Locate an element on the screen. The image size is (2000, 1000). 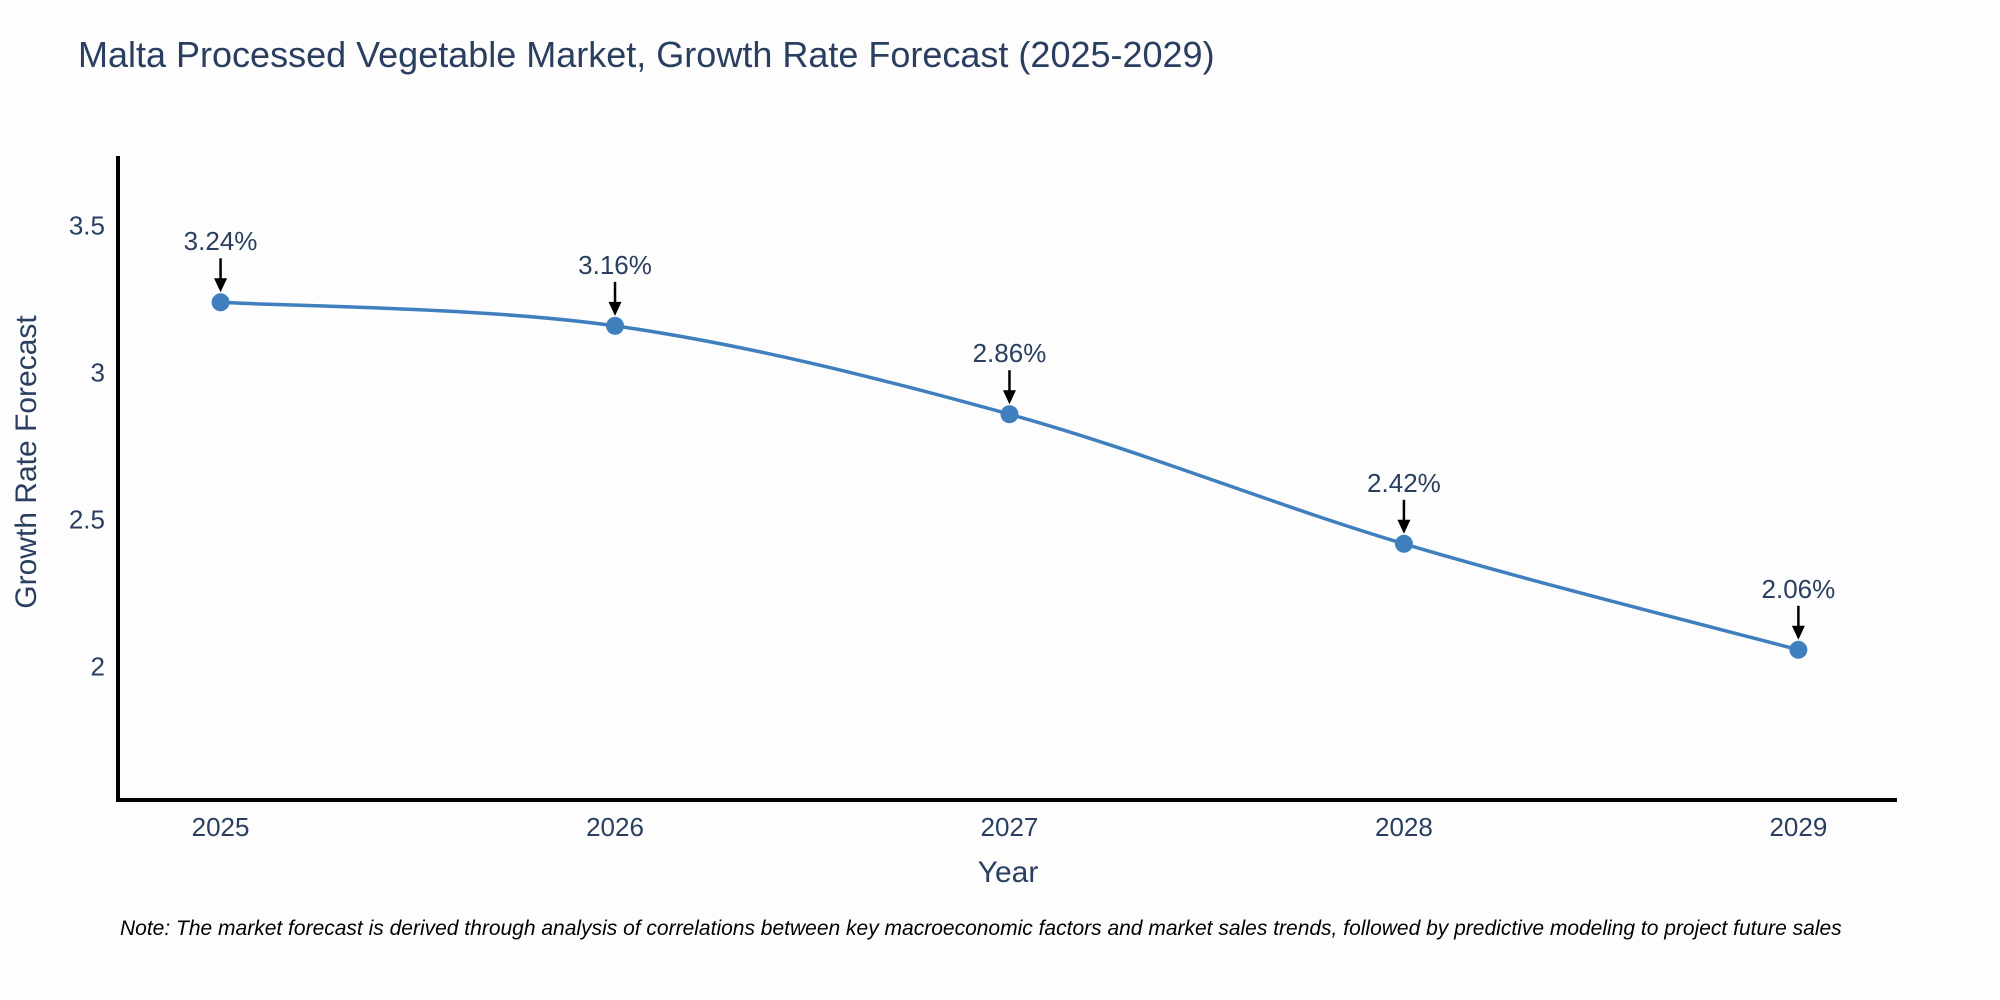
x-tick-label: 2028 is located at coordinates (1404, 827).